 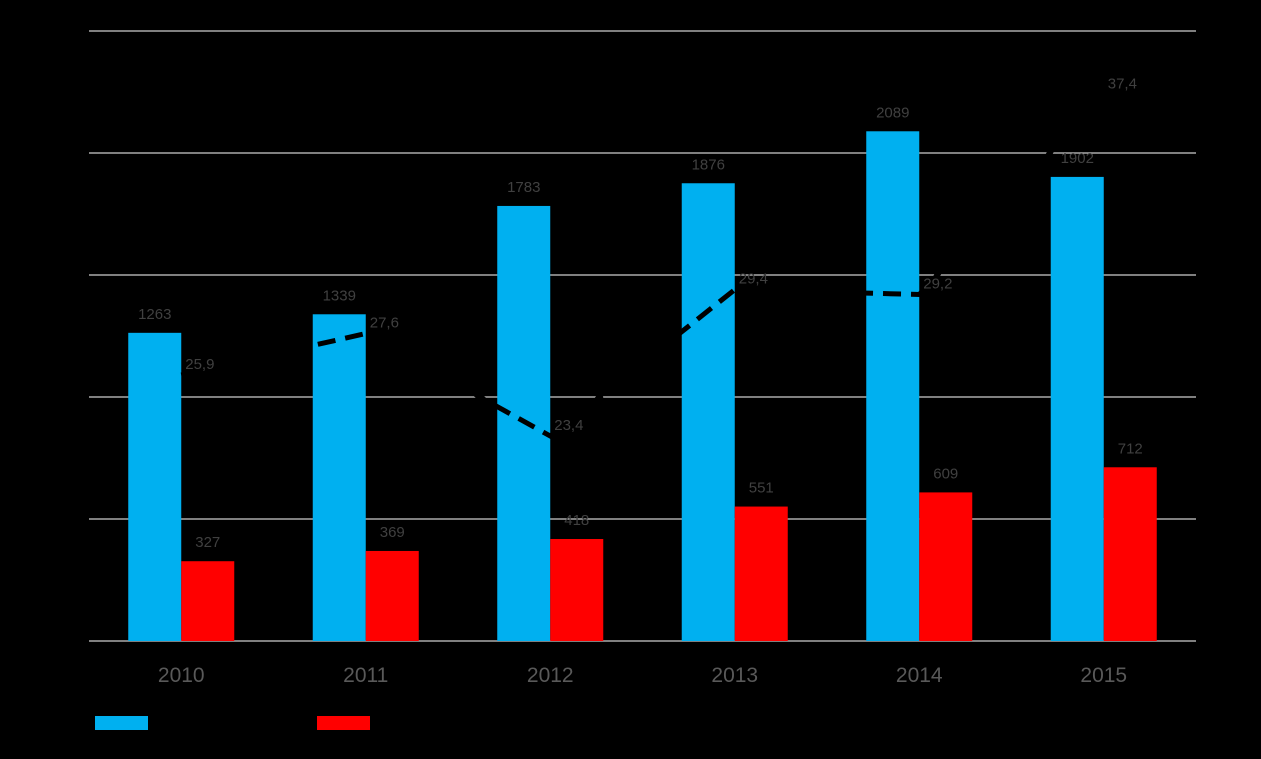 What do you see at coordinates (1077, 158) in the screenshot?
I see `bar-value-label: 1902` at bounding box center [1077, 158].